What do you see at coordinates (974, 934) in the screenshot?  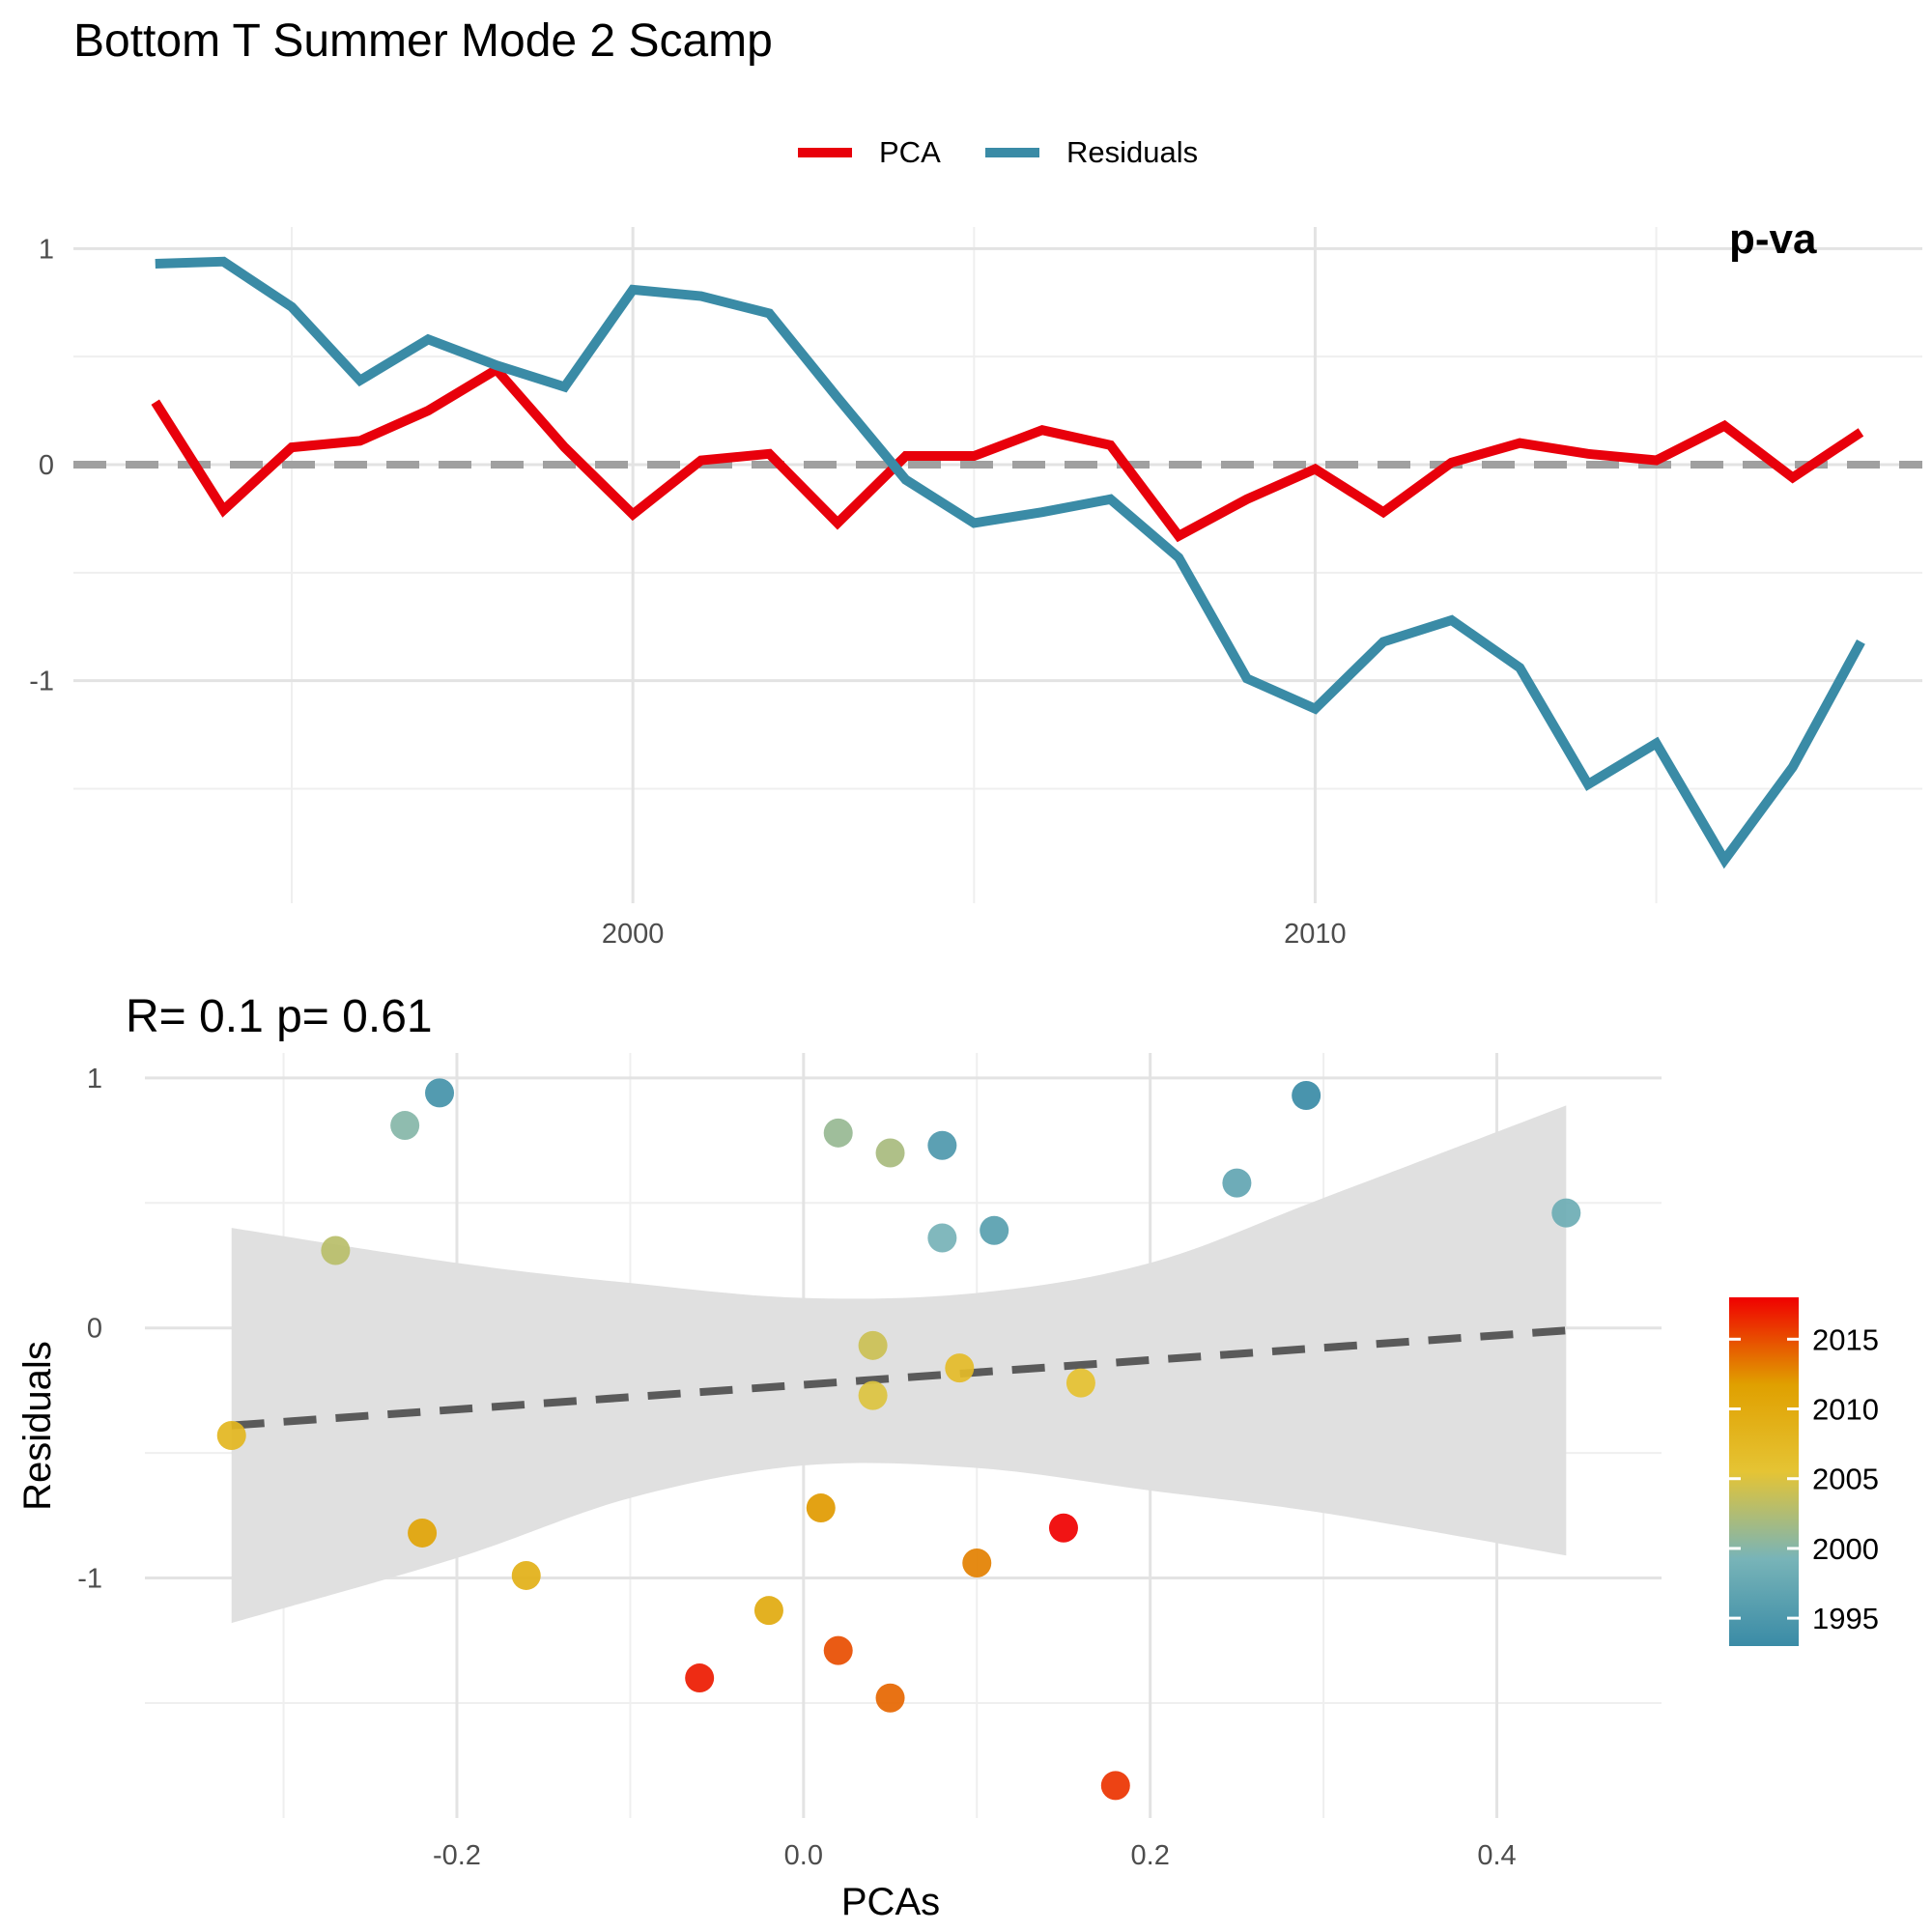 I see `top-x-tick-labels: 2000 2010` at bounding box center [974, 934].